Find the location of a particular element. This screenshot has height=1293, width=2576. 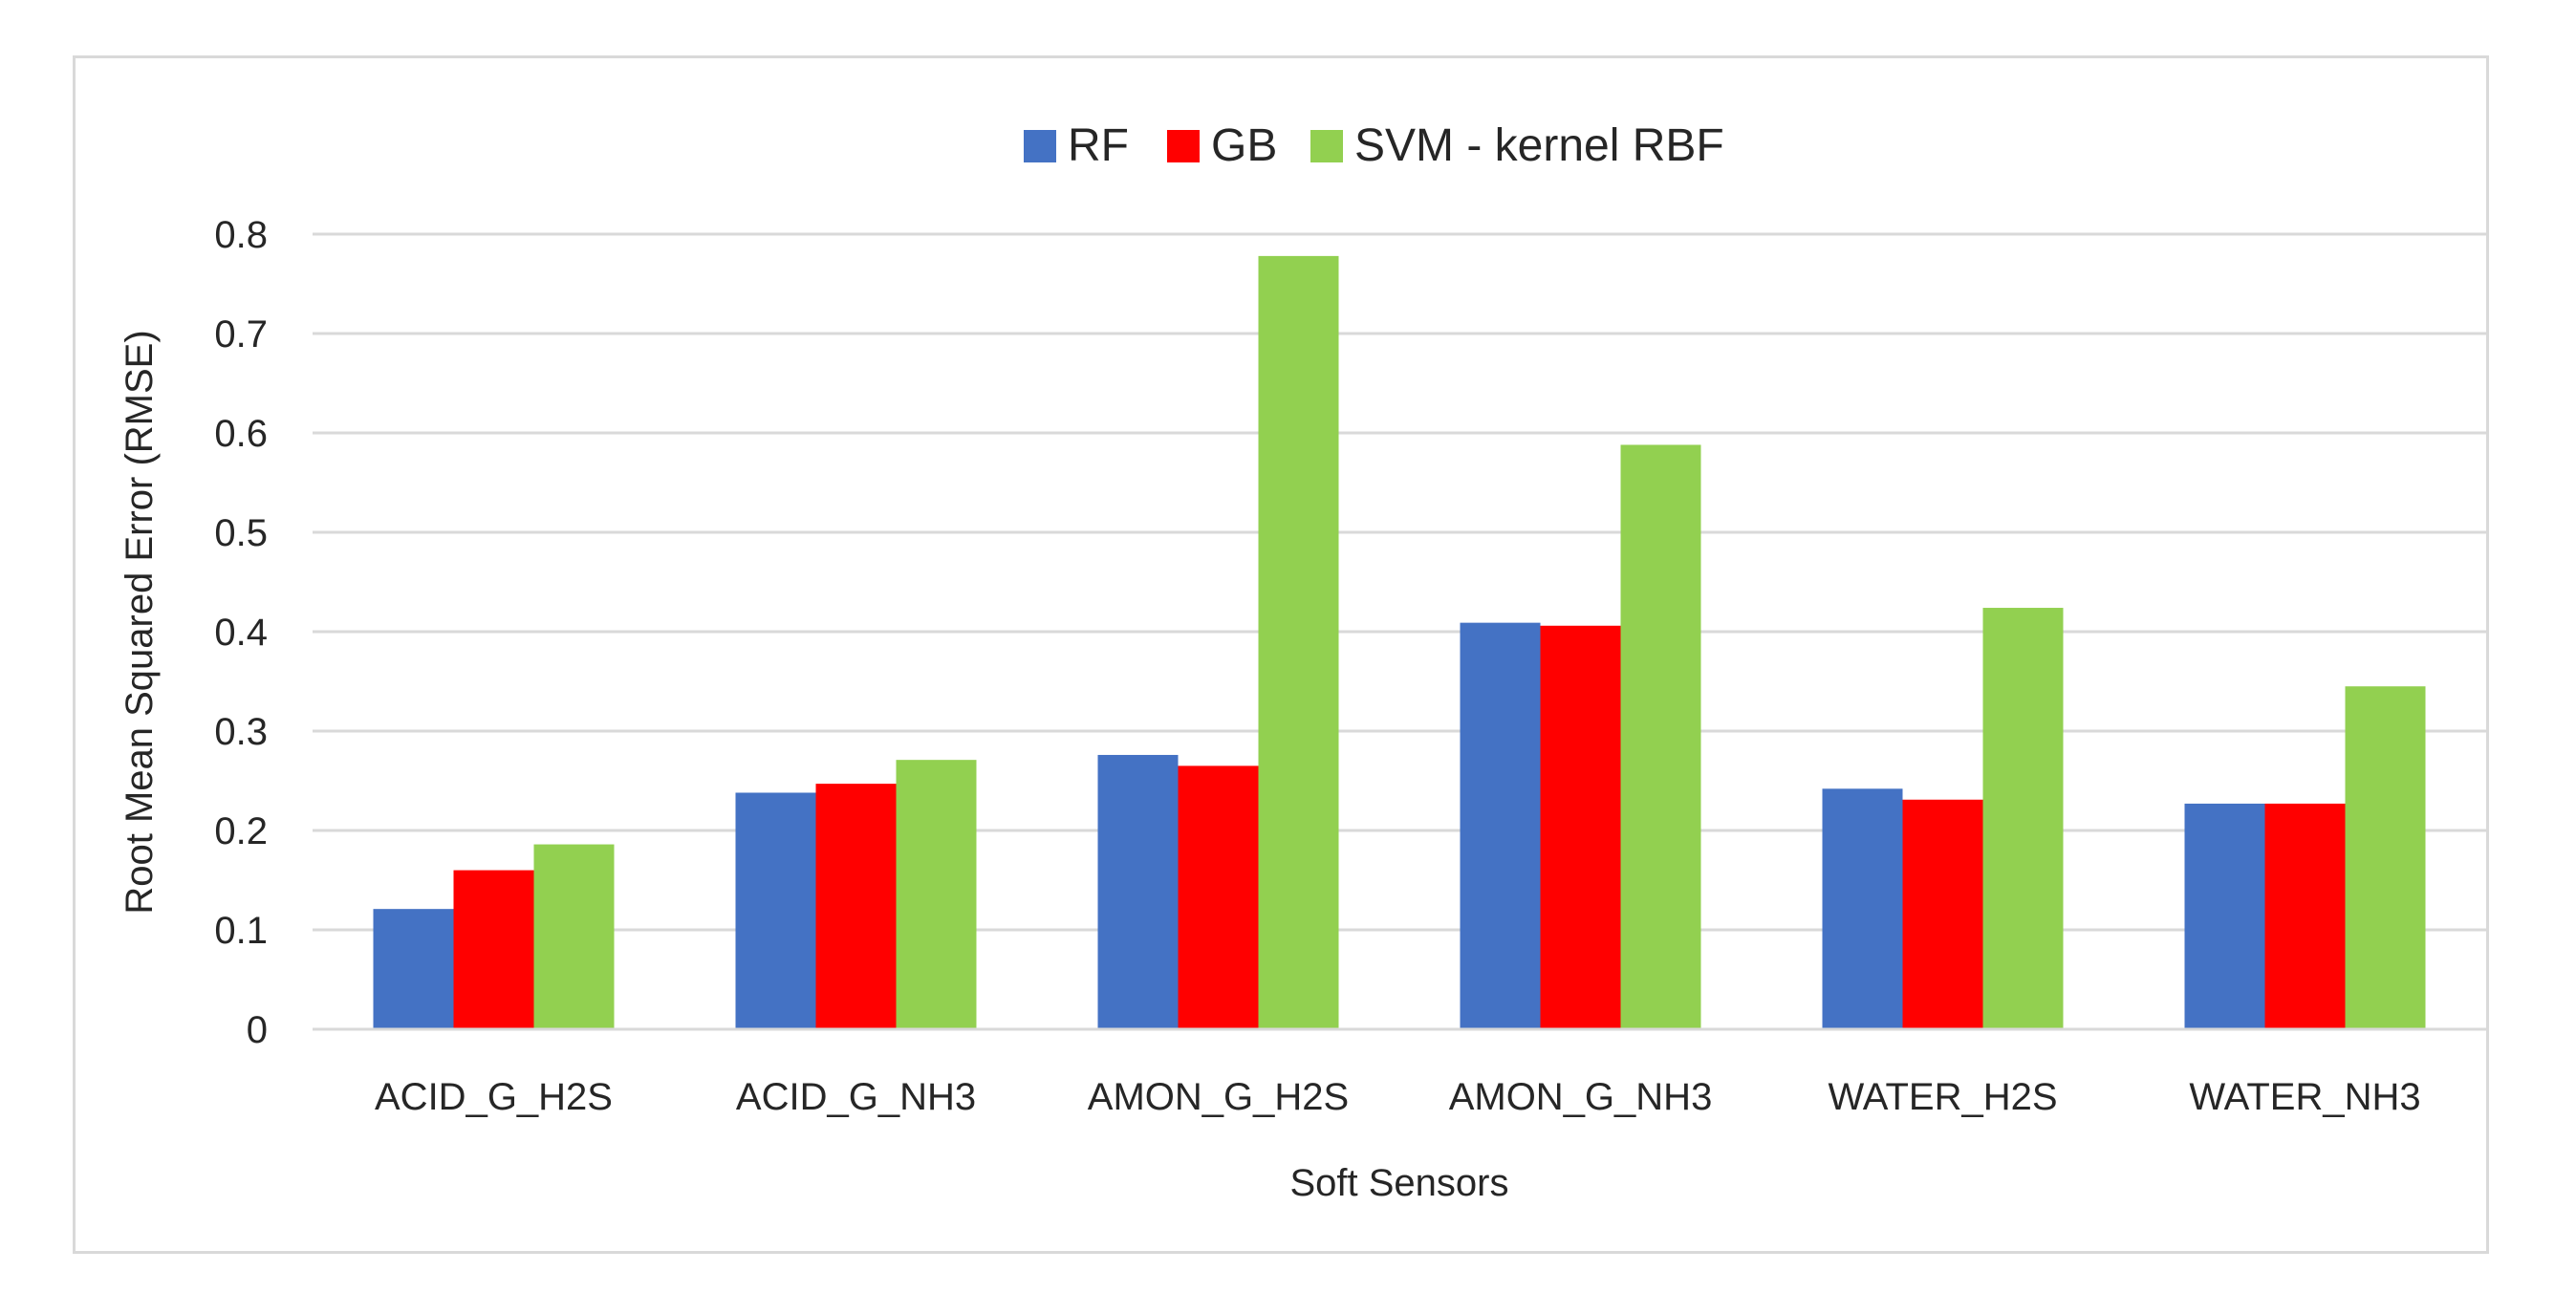

x-tick-label: ACID_G_NH3 is located at coordinates (856, 1097).